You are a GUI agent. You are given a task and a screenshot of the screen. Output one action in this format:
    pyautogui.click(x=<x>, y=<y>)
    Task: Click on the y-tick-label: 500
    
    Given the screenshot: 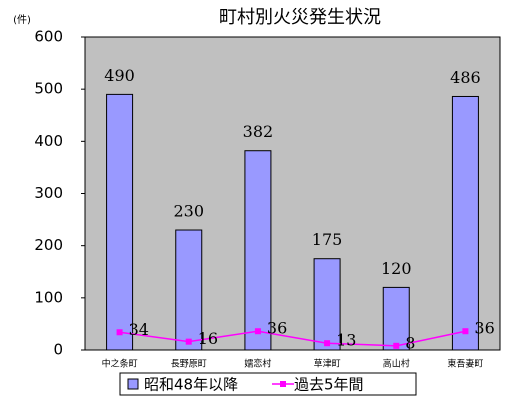 What is the action you would take?
    pyautogui.click(x=48, y=89)
    